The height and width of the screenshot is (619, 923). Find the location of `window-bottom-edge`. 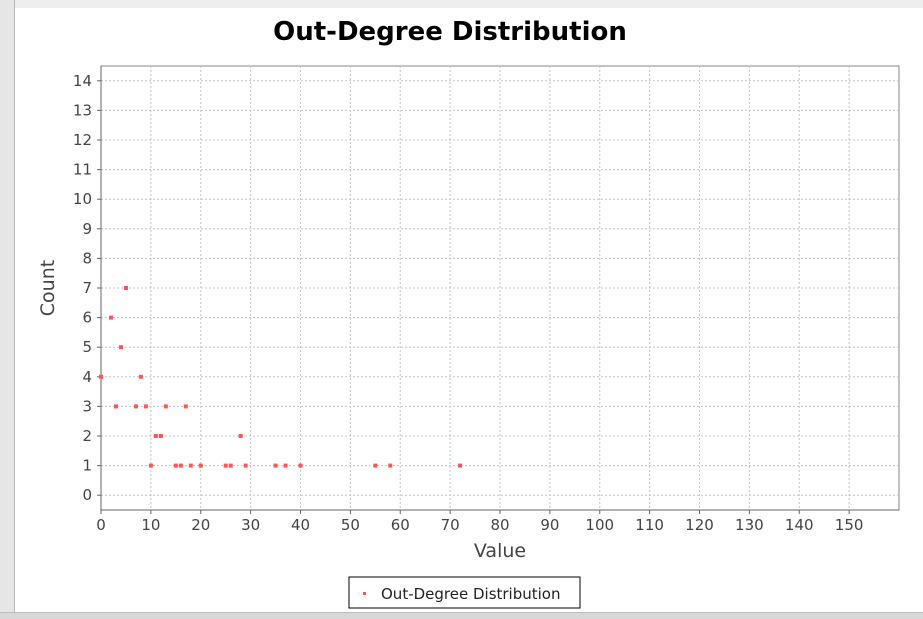

window-bottom-edge is located at coordinates (461, 615).